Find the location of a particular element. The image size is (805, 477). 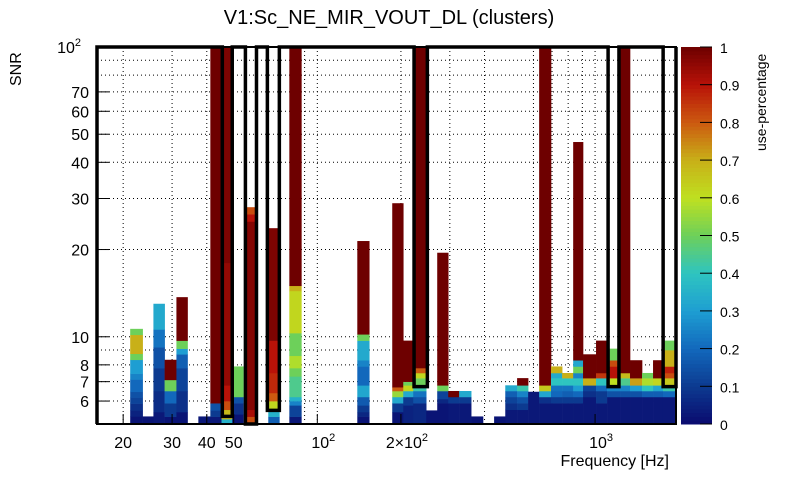

tick-label-text: 7 is located at coordinates (84, 383).